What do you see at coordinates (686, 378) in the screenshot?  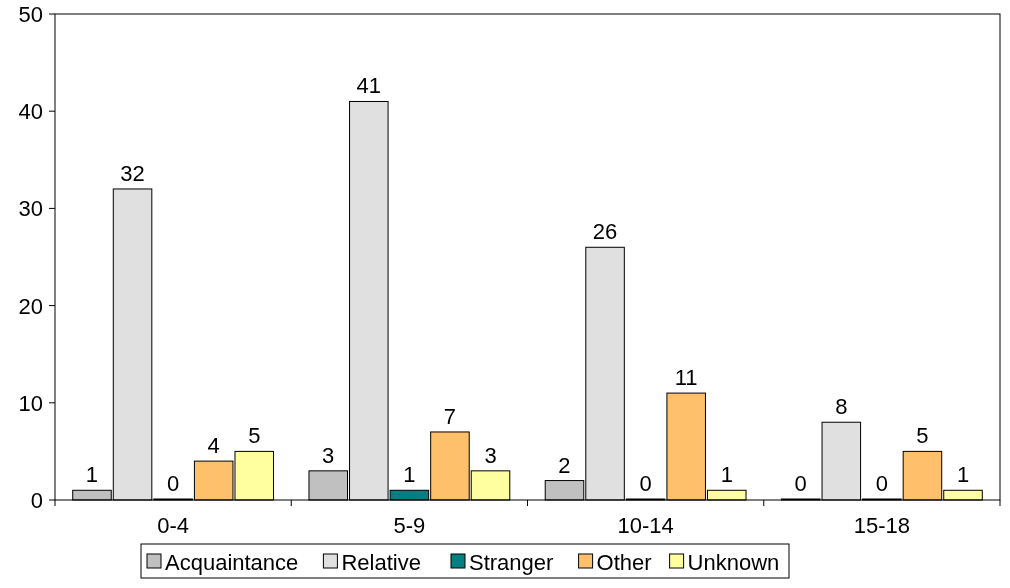 I see `data-label: 11` at bounding box center [686, 378].